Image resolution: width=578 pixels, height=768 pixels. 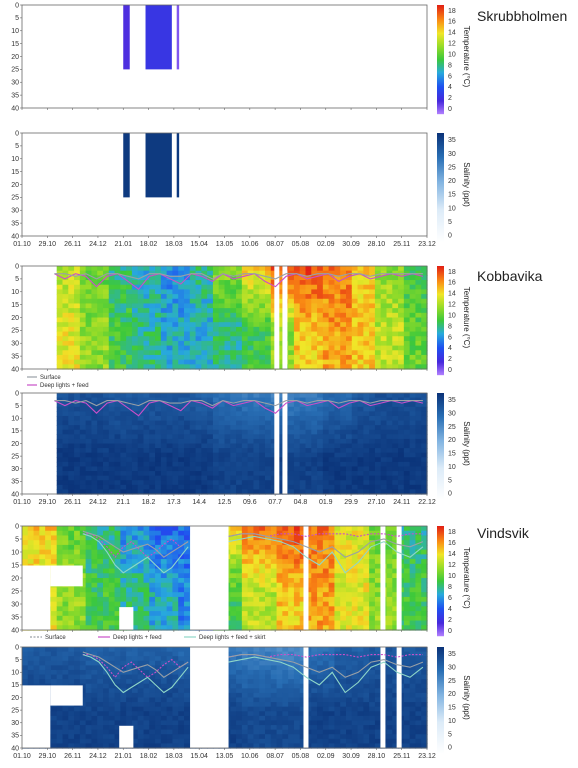 I want to click on x-tick-label: 24.12, so click(x=98, y=502).